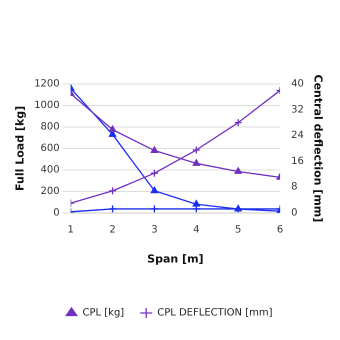  Describe the element at coordinates (50, 127) in the screenshot. I see `y-tick-label: 800` at that location.